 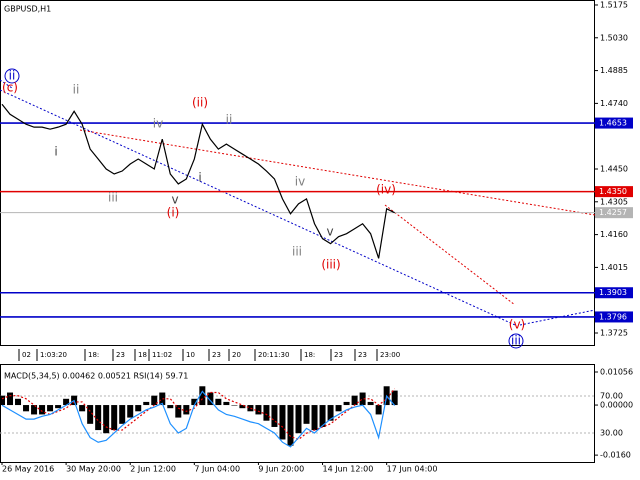 What do you see at coordinates (53, 355) in the screenshot?
I see `time-marker: 1:03:20` at bounding box center [53, 355].